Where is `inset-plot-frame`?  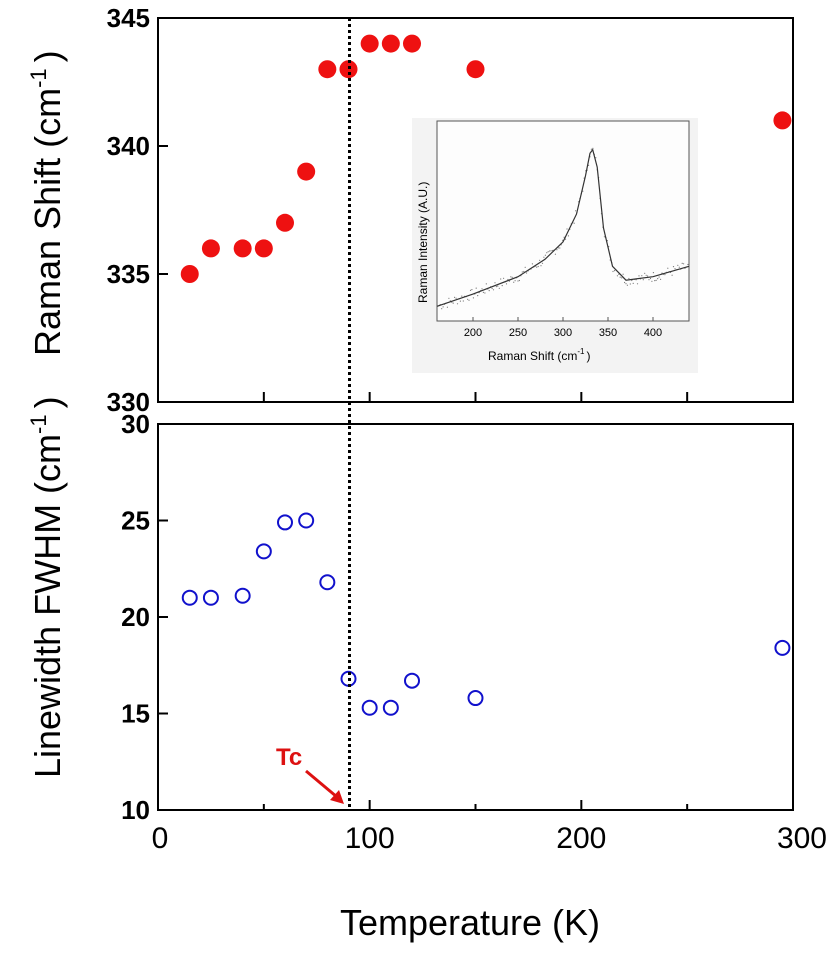
inset-plot-frame is located at coordinates (563, 221).